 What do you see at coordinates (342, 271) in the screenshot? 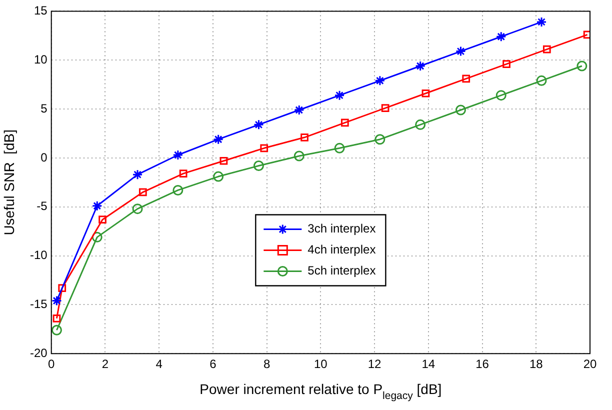
I see `legend-label: 5ch interplex` at bounding box center [342, 271].